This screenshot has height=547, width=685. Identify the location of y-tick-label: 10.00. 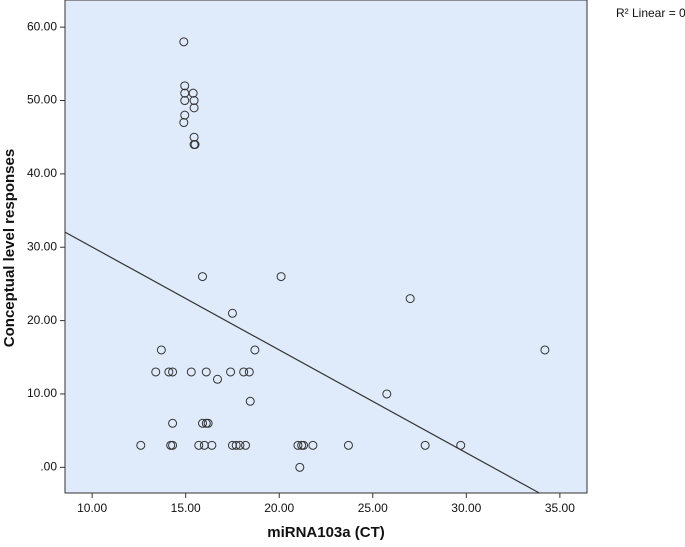
(42, 393).